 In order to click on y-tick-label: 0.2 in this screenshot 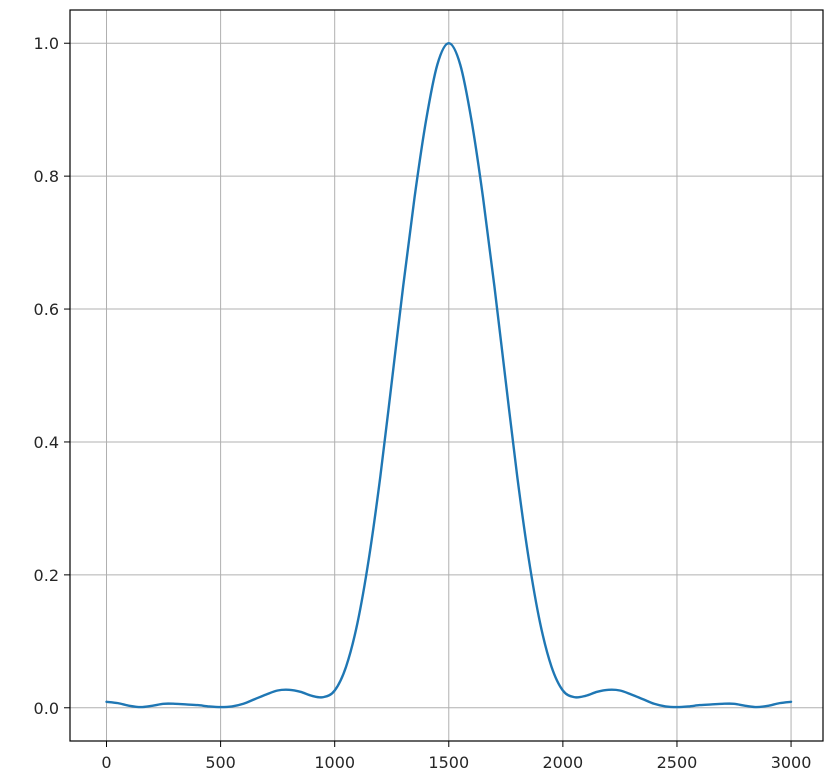, I will do `click(46, 575)`.